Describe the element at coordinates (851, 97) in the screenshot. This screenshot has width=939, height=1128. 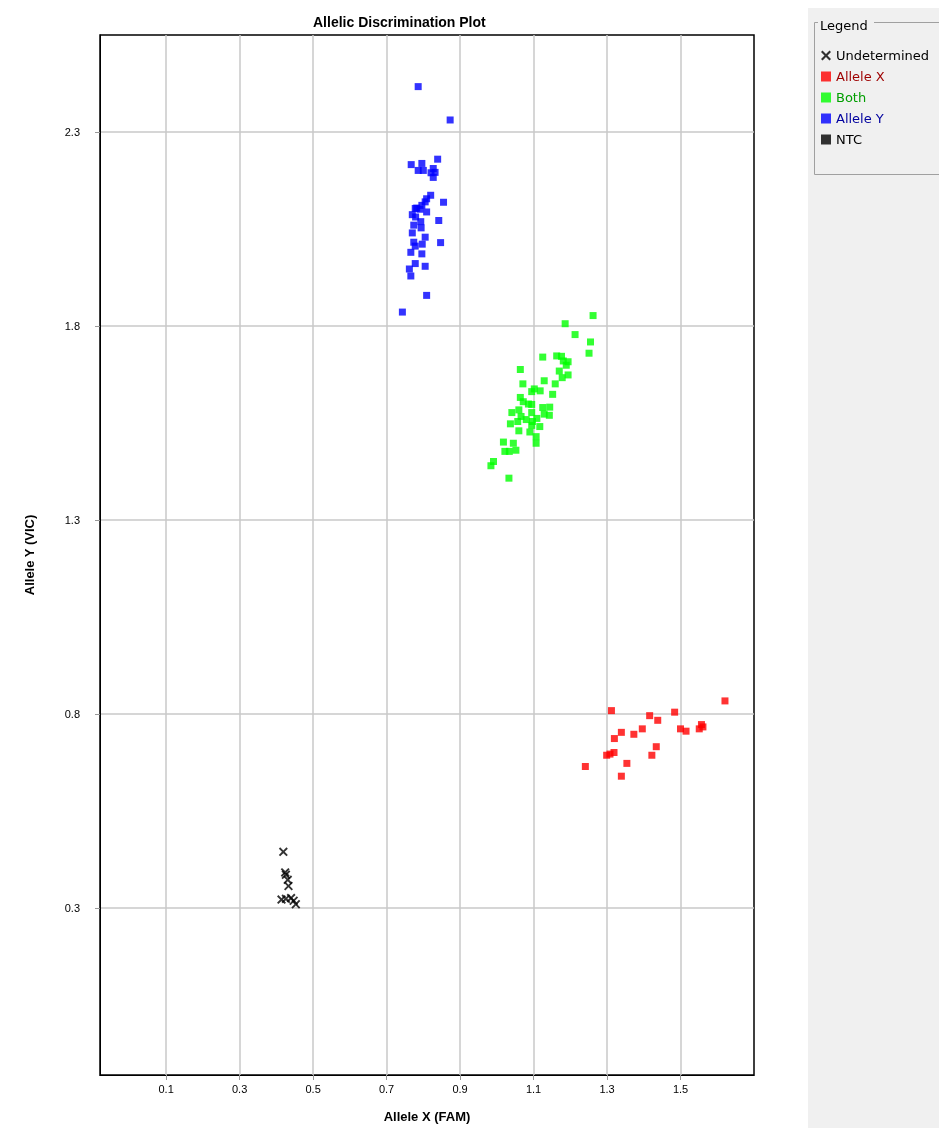
I see `legend-label: Both` at that location.